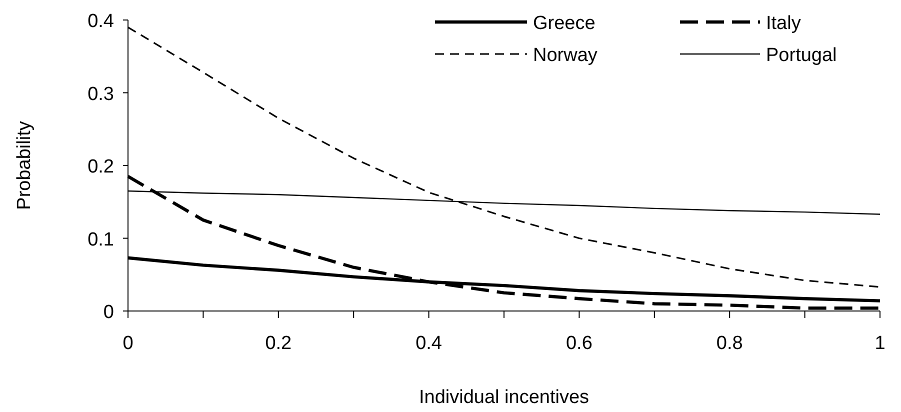  I want to click on x-tick-label: 0.2, so click(278, 343).